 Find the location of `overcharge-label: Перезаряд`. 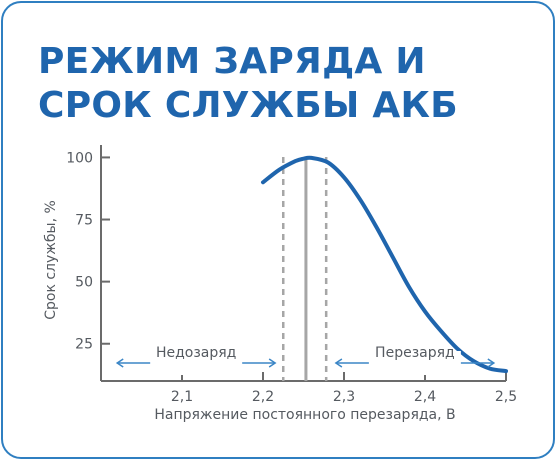

overcharge-label: Перезаряд is located at coordinates (415, 353).